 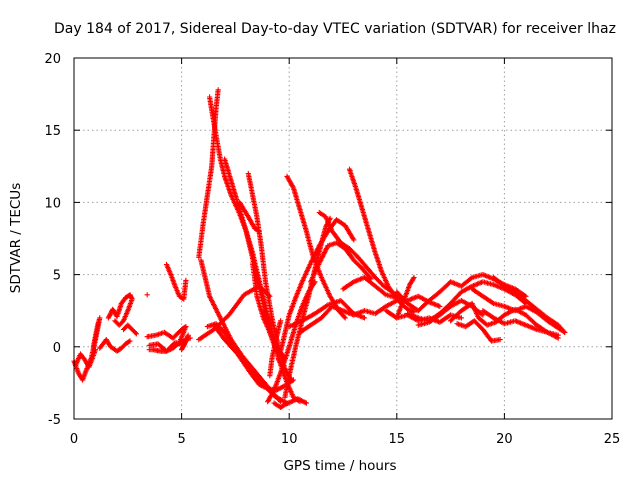 What do you see at coordinates (57, 348) in the screenshot?
I see `y-tick-label: 0` at bounding box center [57, 348].